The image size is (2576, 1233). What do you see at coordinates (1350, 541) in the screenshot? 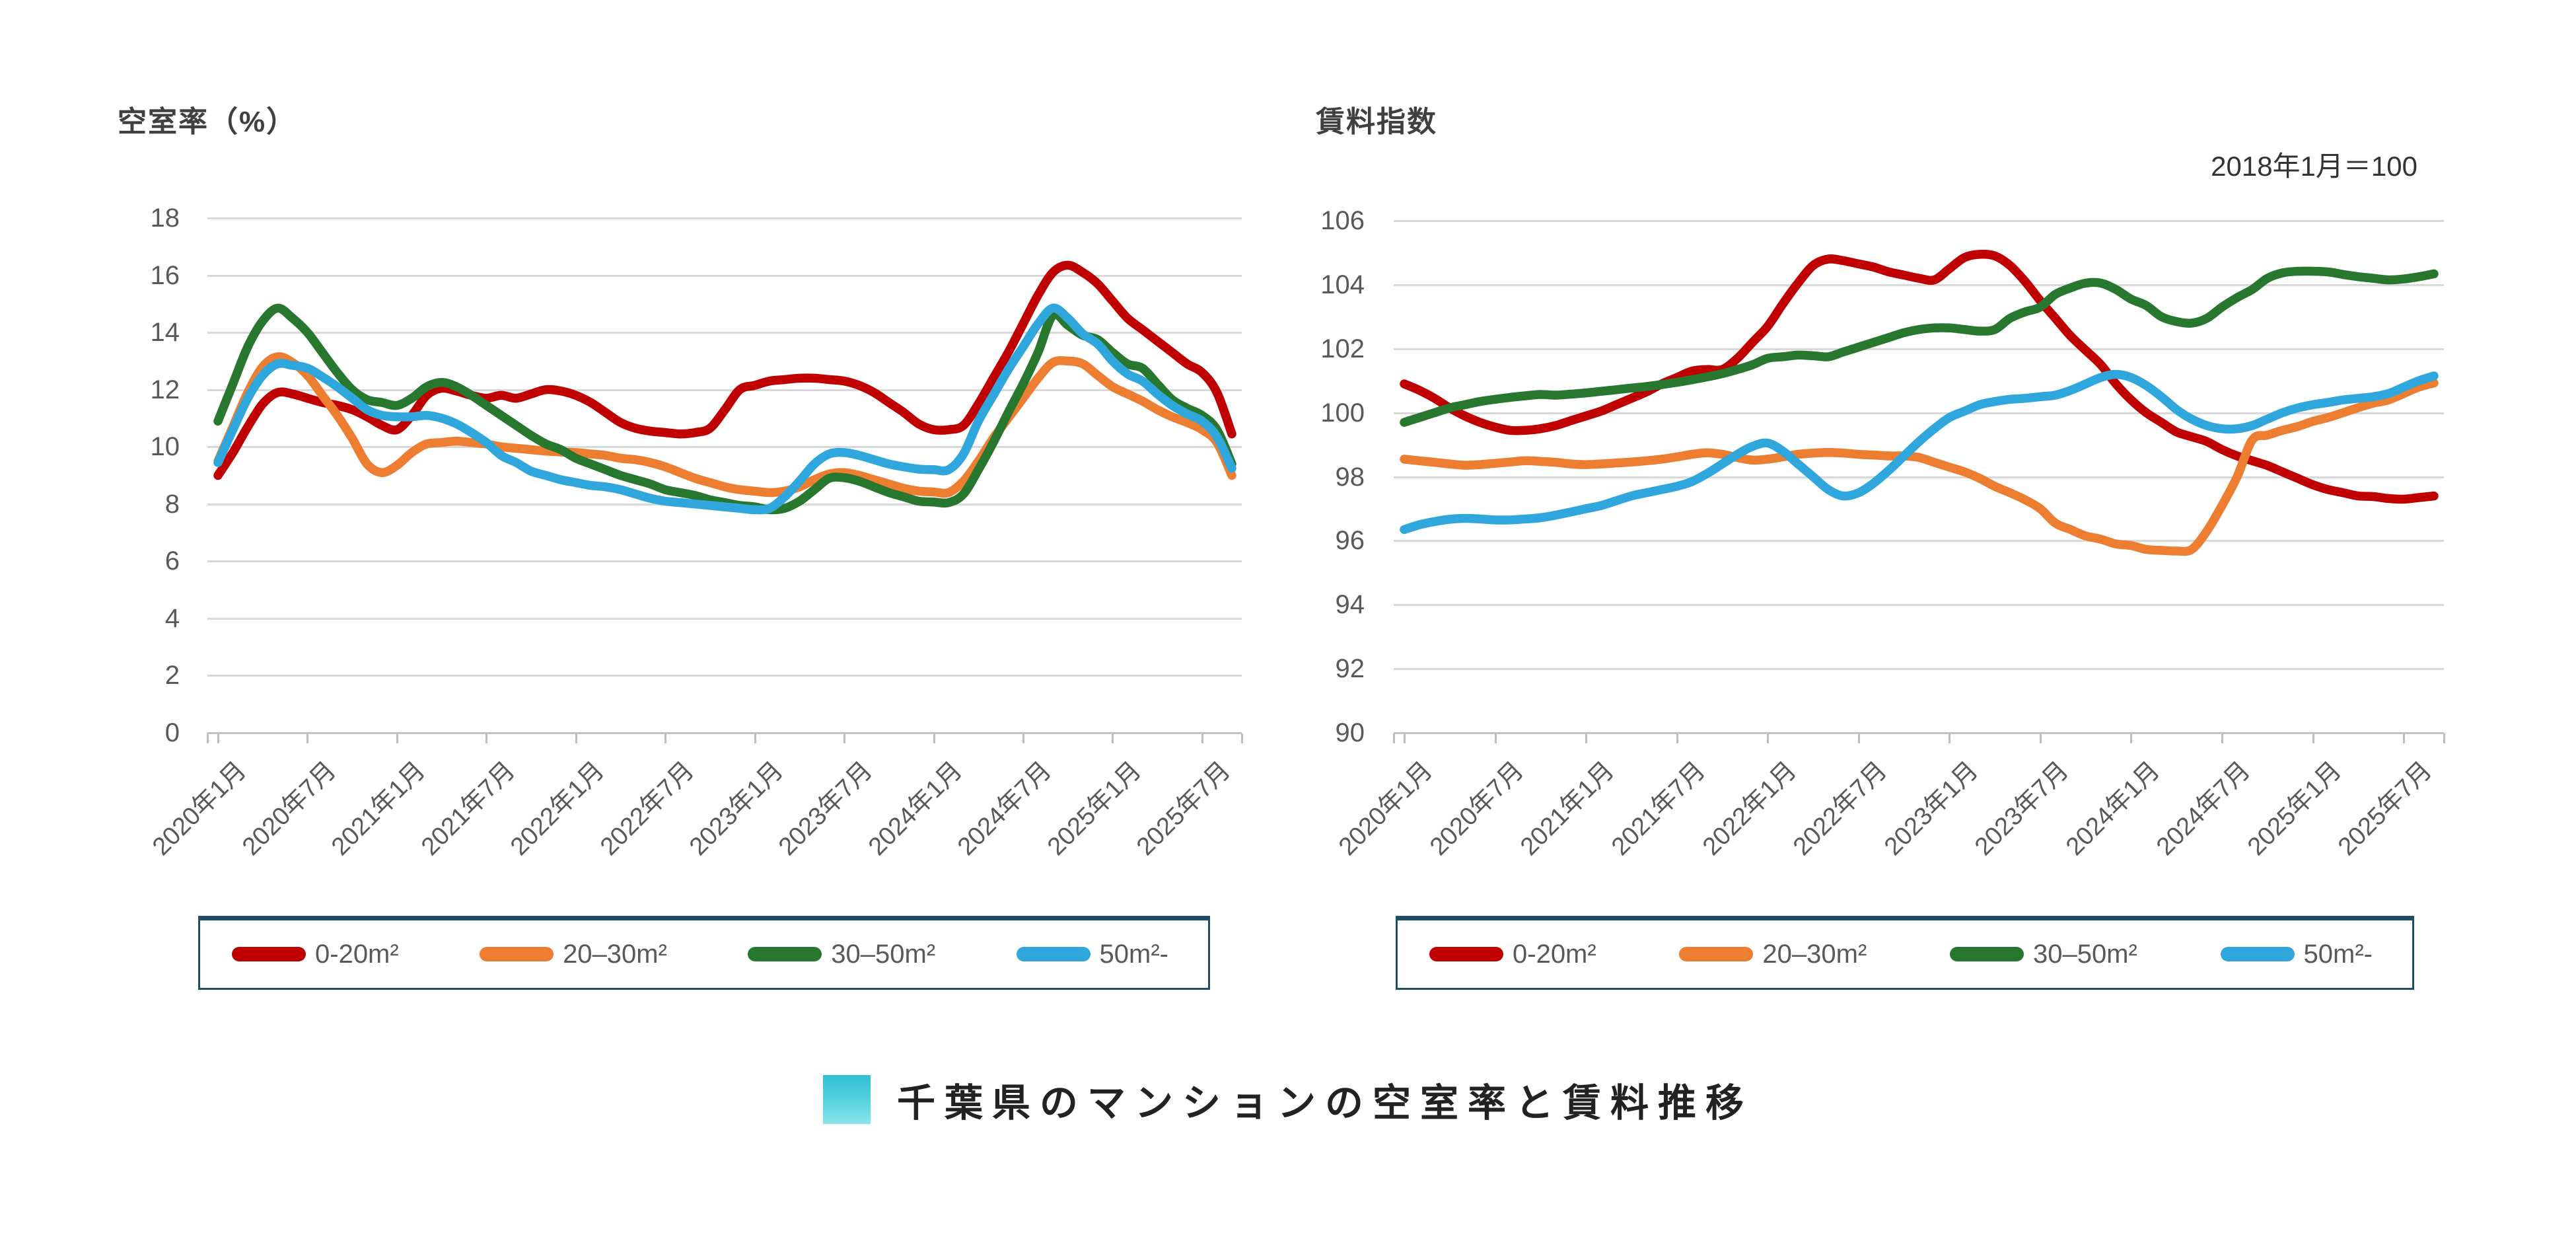
I see `y-axis-label: 96` at bounding box center [1350, 541].